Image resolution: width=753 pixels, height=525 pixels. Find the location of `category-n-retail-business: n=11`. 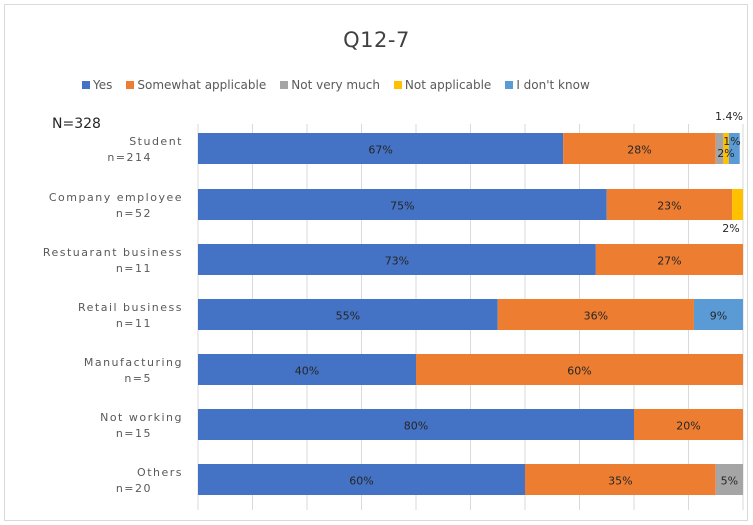

category-n-retail-business: n=11 is located at coordinates (134, 323).